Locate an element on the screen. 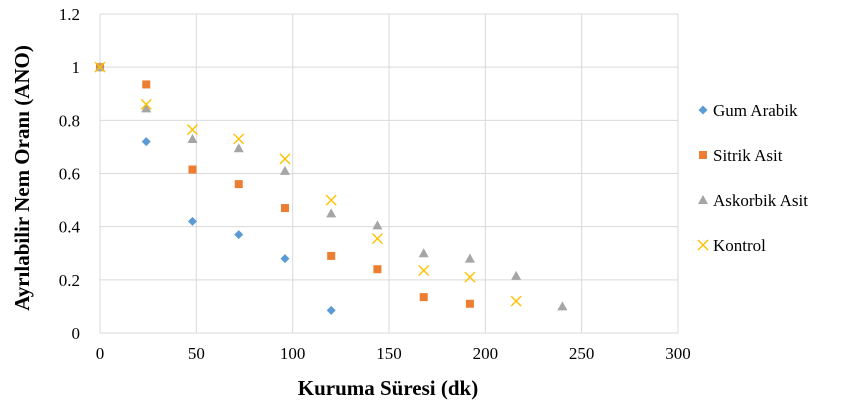  y-tick-label: 0 is located at coordinates (76, 333).